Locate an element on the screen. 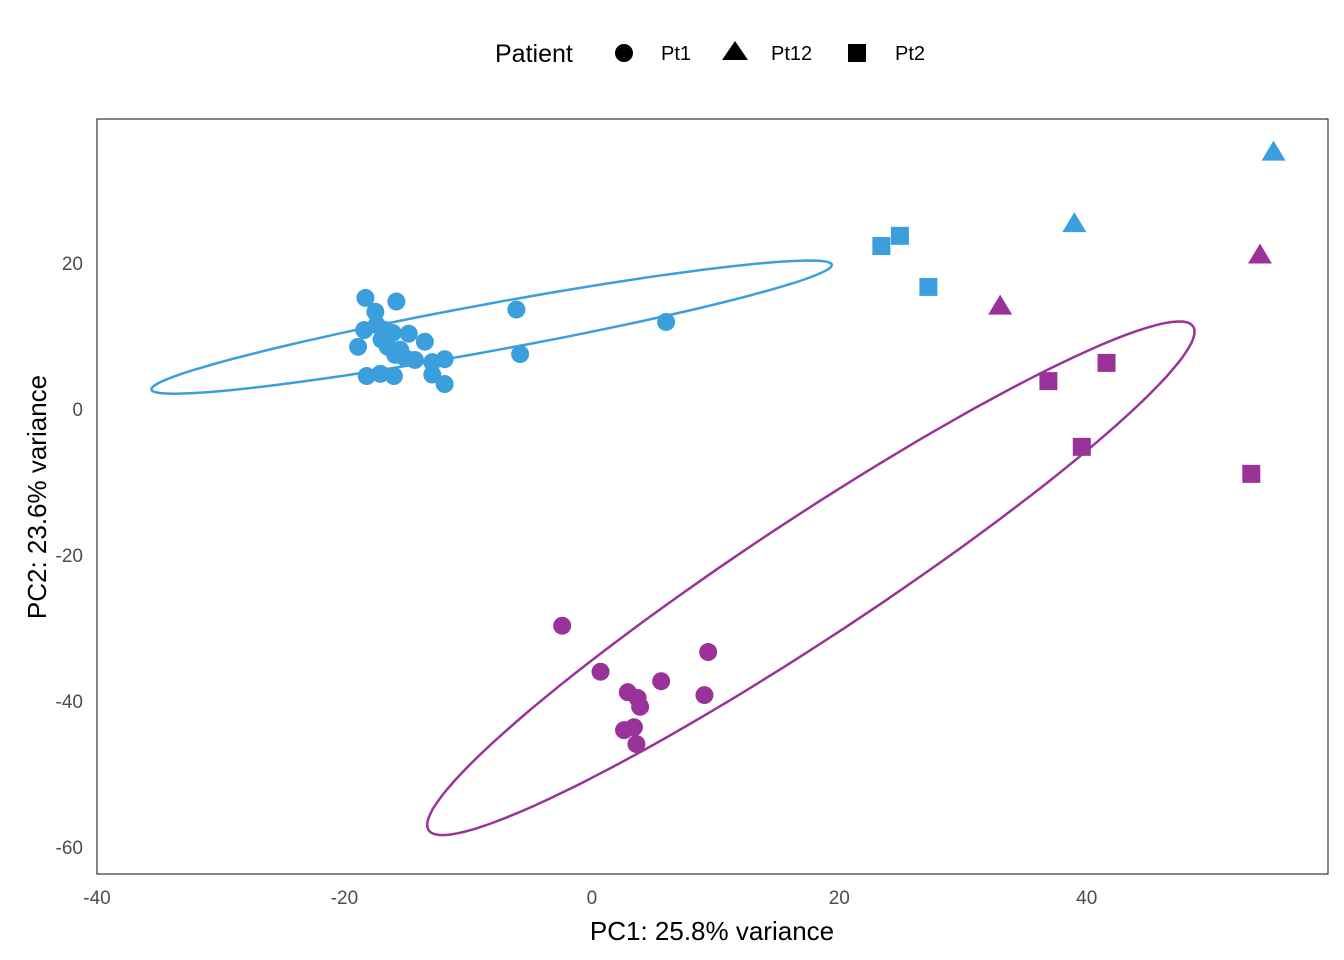 The image size is (1344, 960). legend-label-pt12: Pt12 is located at coordinates (791, 54).